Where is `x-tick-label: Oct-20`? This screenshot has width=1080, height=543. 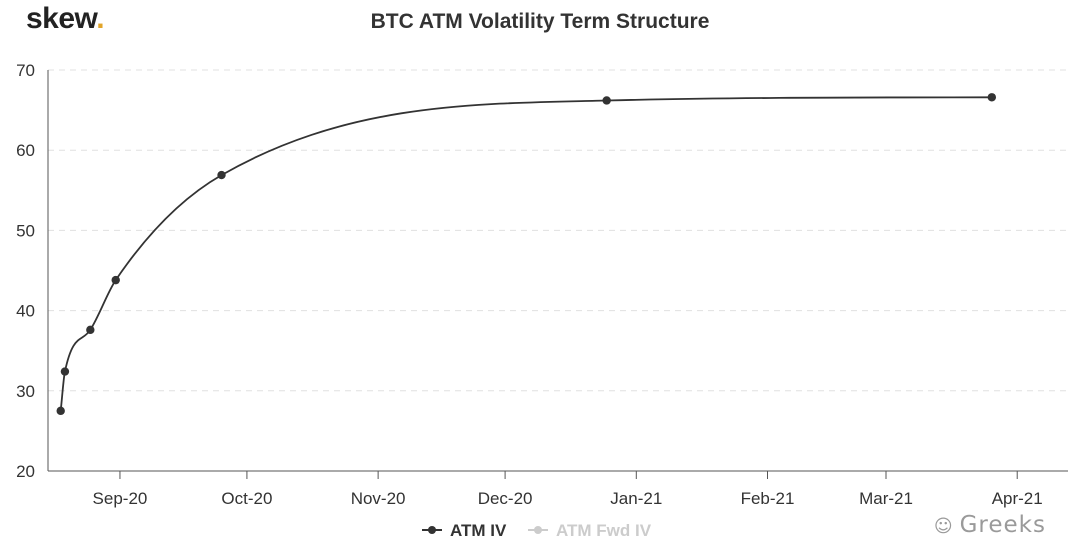 x-tick-label: Oct-20 is located at coordinates (246, 498).